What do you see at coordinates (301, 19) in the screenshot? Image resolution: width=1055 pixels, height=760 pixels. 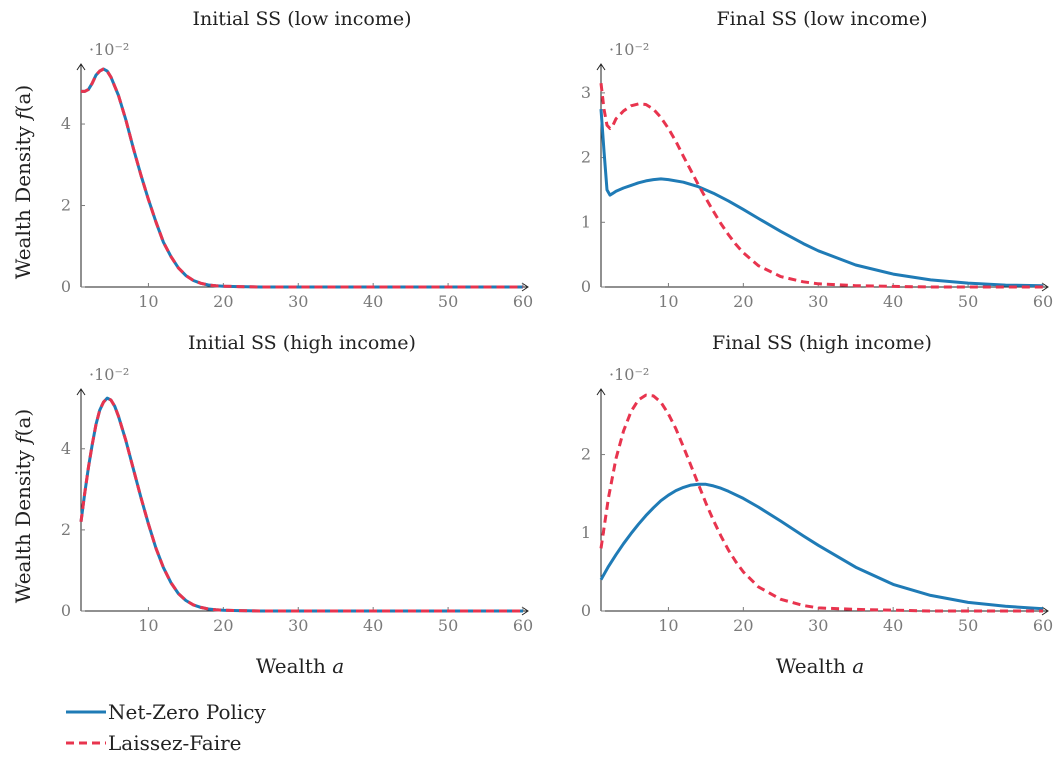 I see `chart-title: Initial SS (low income)` at bounding box center [301, 19].